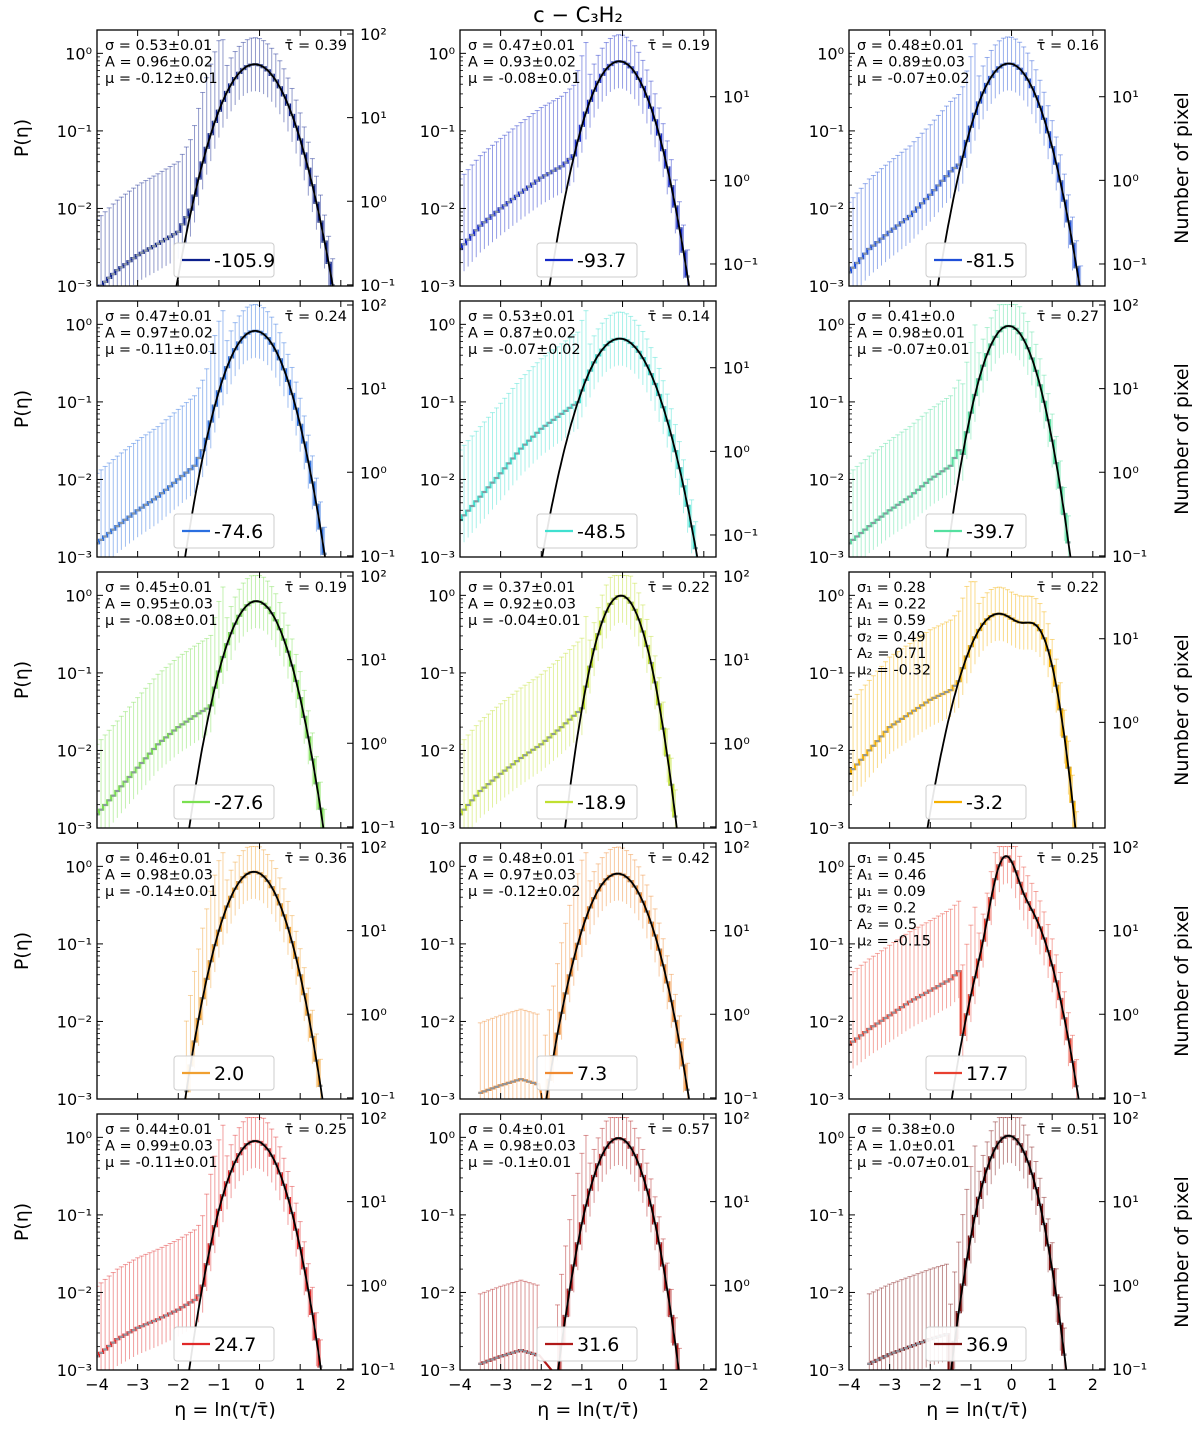  I want to click on fit-parameter: σ = 0.38±0.0, so click(906, 1130).